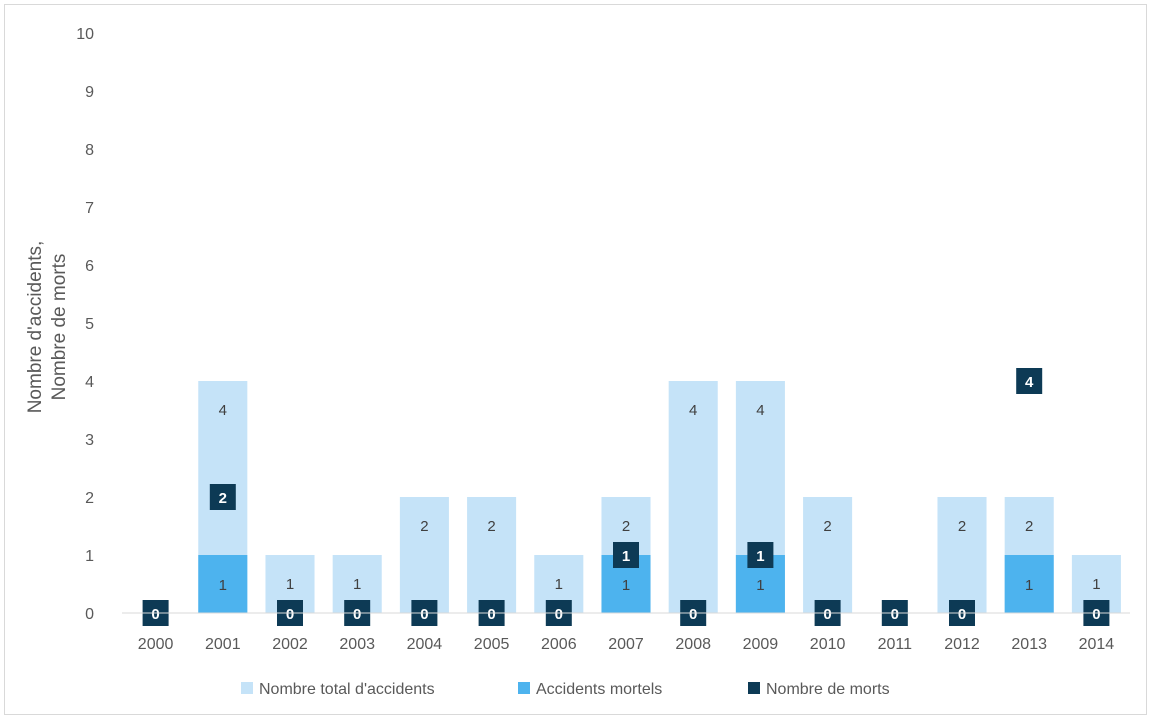  Describe the element at coordinates (89, 498) in the screenshot. I see `y-tick-label: 2` at that location.